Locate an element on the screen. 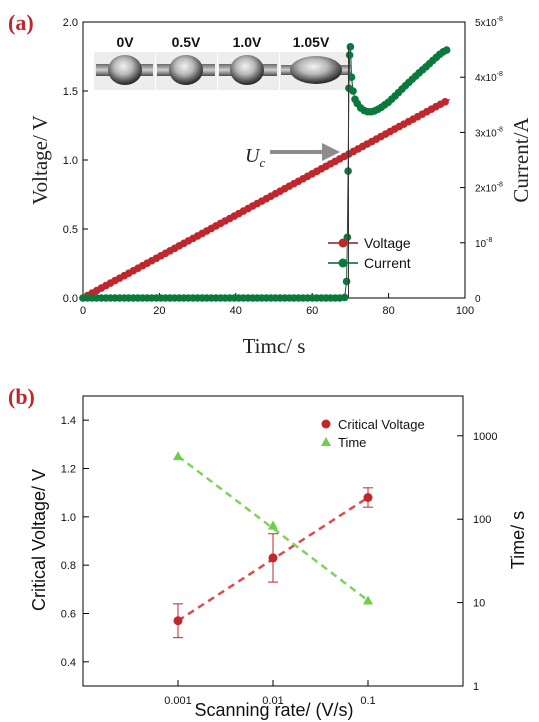 The image size is (539, 722). right-y-axis-b: 1 10 100 1000 is located at coordinates (477, 562).